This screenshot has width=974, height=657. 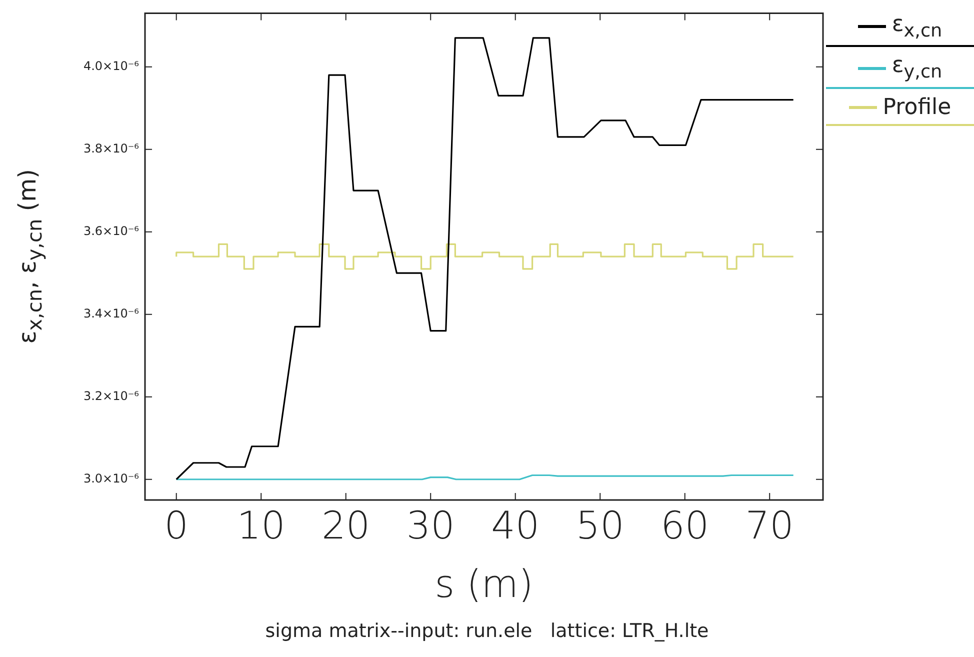 I want to click on y-tick-label: 3.2×10⁻⁶, so click(x=111, y=395).